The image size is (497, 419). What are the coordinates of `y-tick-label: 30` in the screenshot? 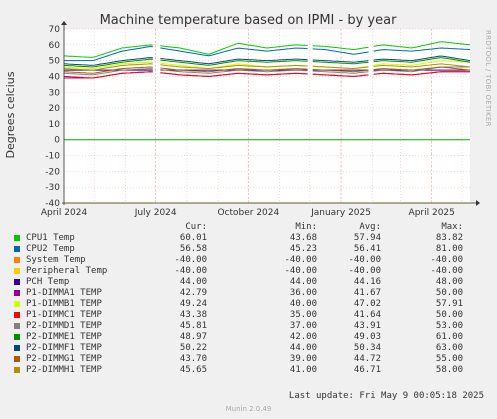 It's located at (55, 93).